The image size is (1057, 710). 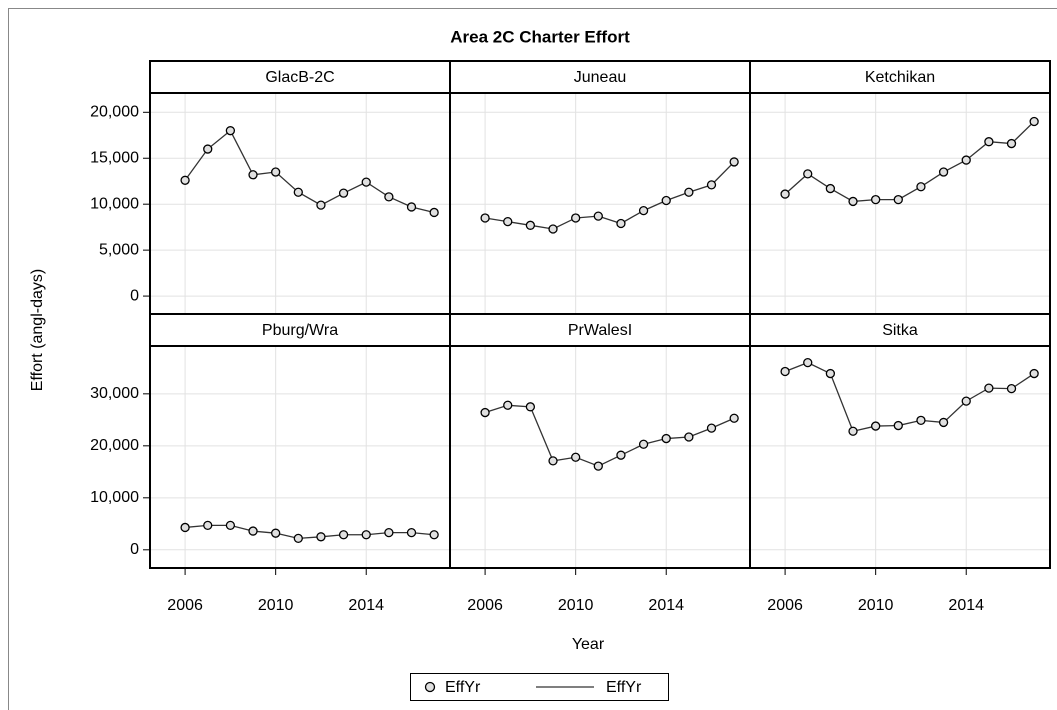 I want to click on y-axis-label: Effort (angl-days), so click(x=37, y=330).